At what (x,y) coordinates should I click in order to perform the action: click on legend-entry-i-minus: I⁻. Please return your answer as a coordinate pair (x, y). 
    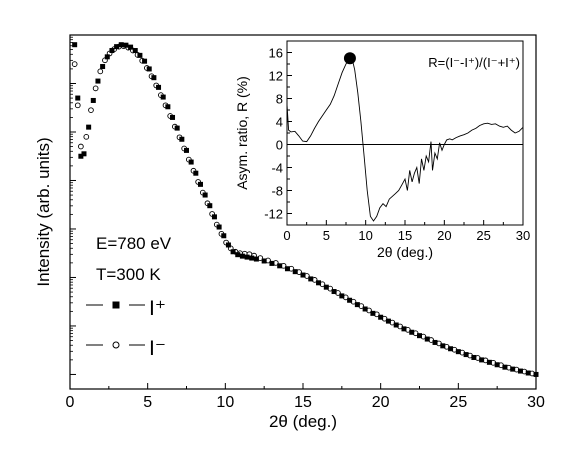
    Looking at the image, I should click on (126, 348).